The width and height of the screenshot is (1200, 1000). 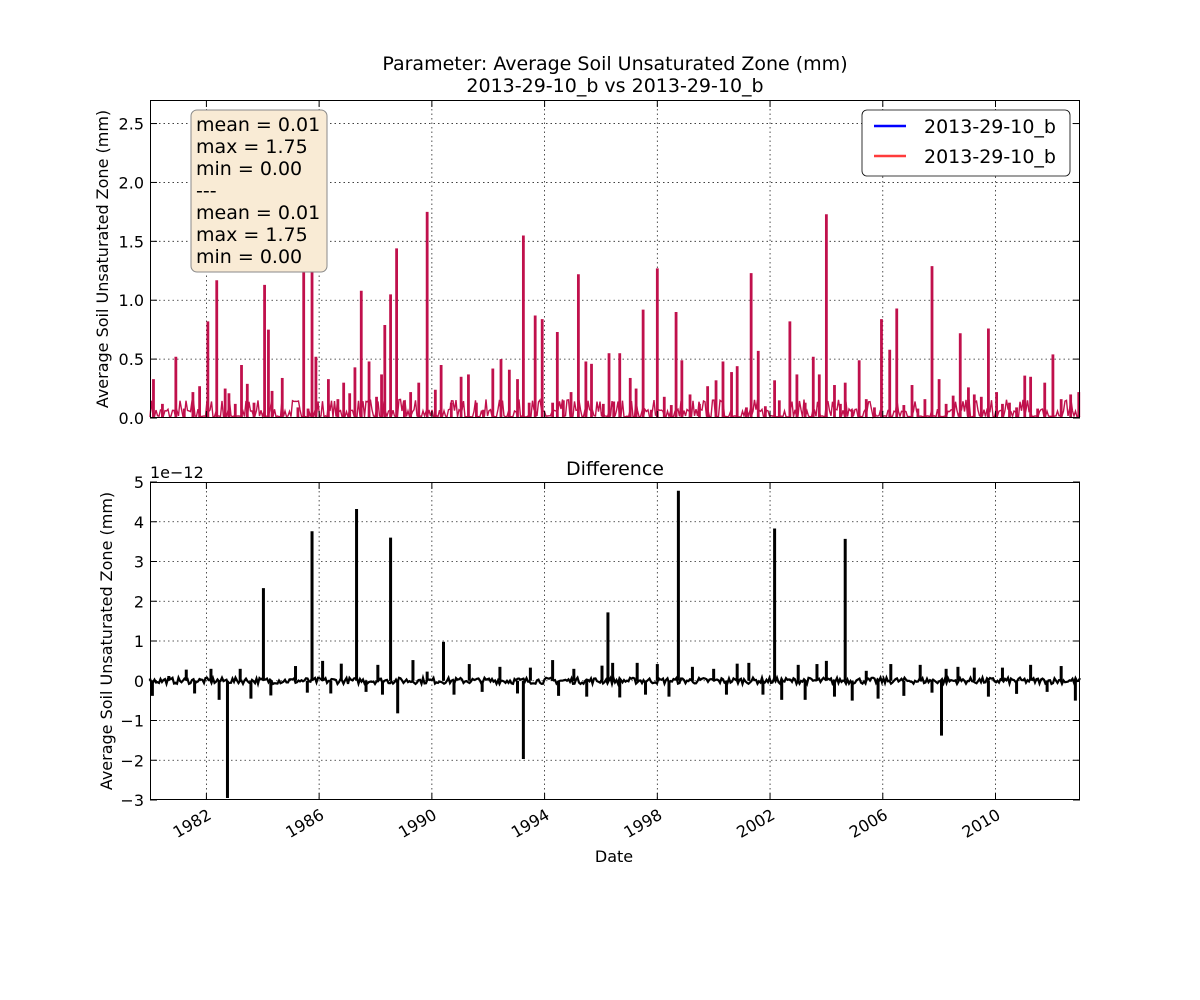 What do you see at coordinates (139, 681) in the screenshot?
I see `bottom-y-tick-label: 0` at bounding box center [139, 681].